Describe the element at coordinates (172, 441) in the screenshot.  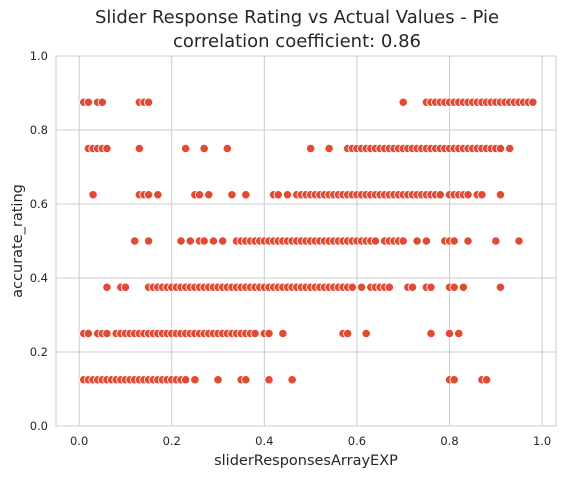
I see `x-tick-label: 0.2` at that location.